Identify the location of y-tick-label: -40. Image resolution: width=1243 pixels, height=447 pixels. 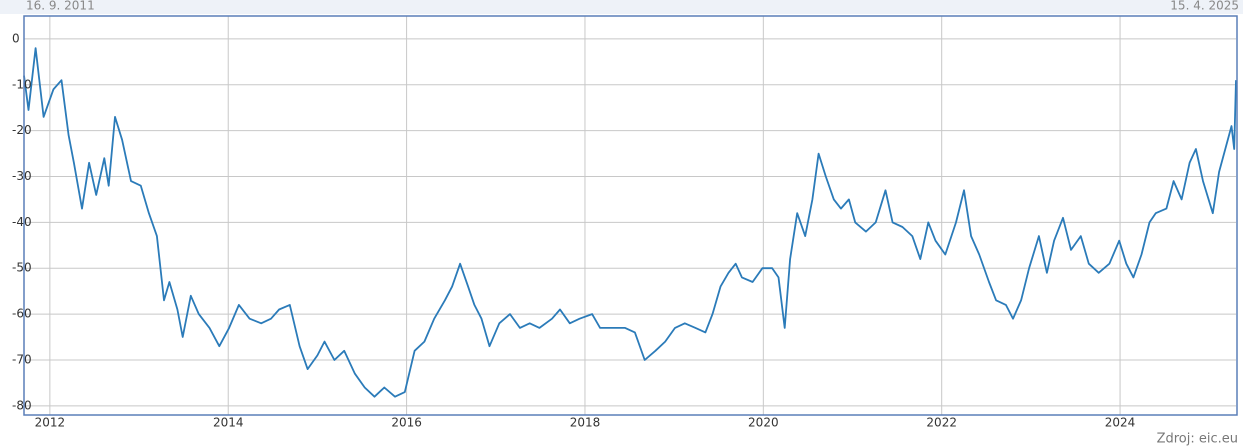
(22, 222).